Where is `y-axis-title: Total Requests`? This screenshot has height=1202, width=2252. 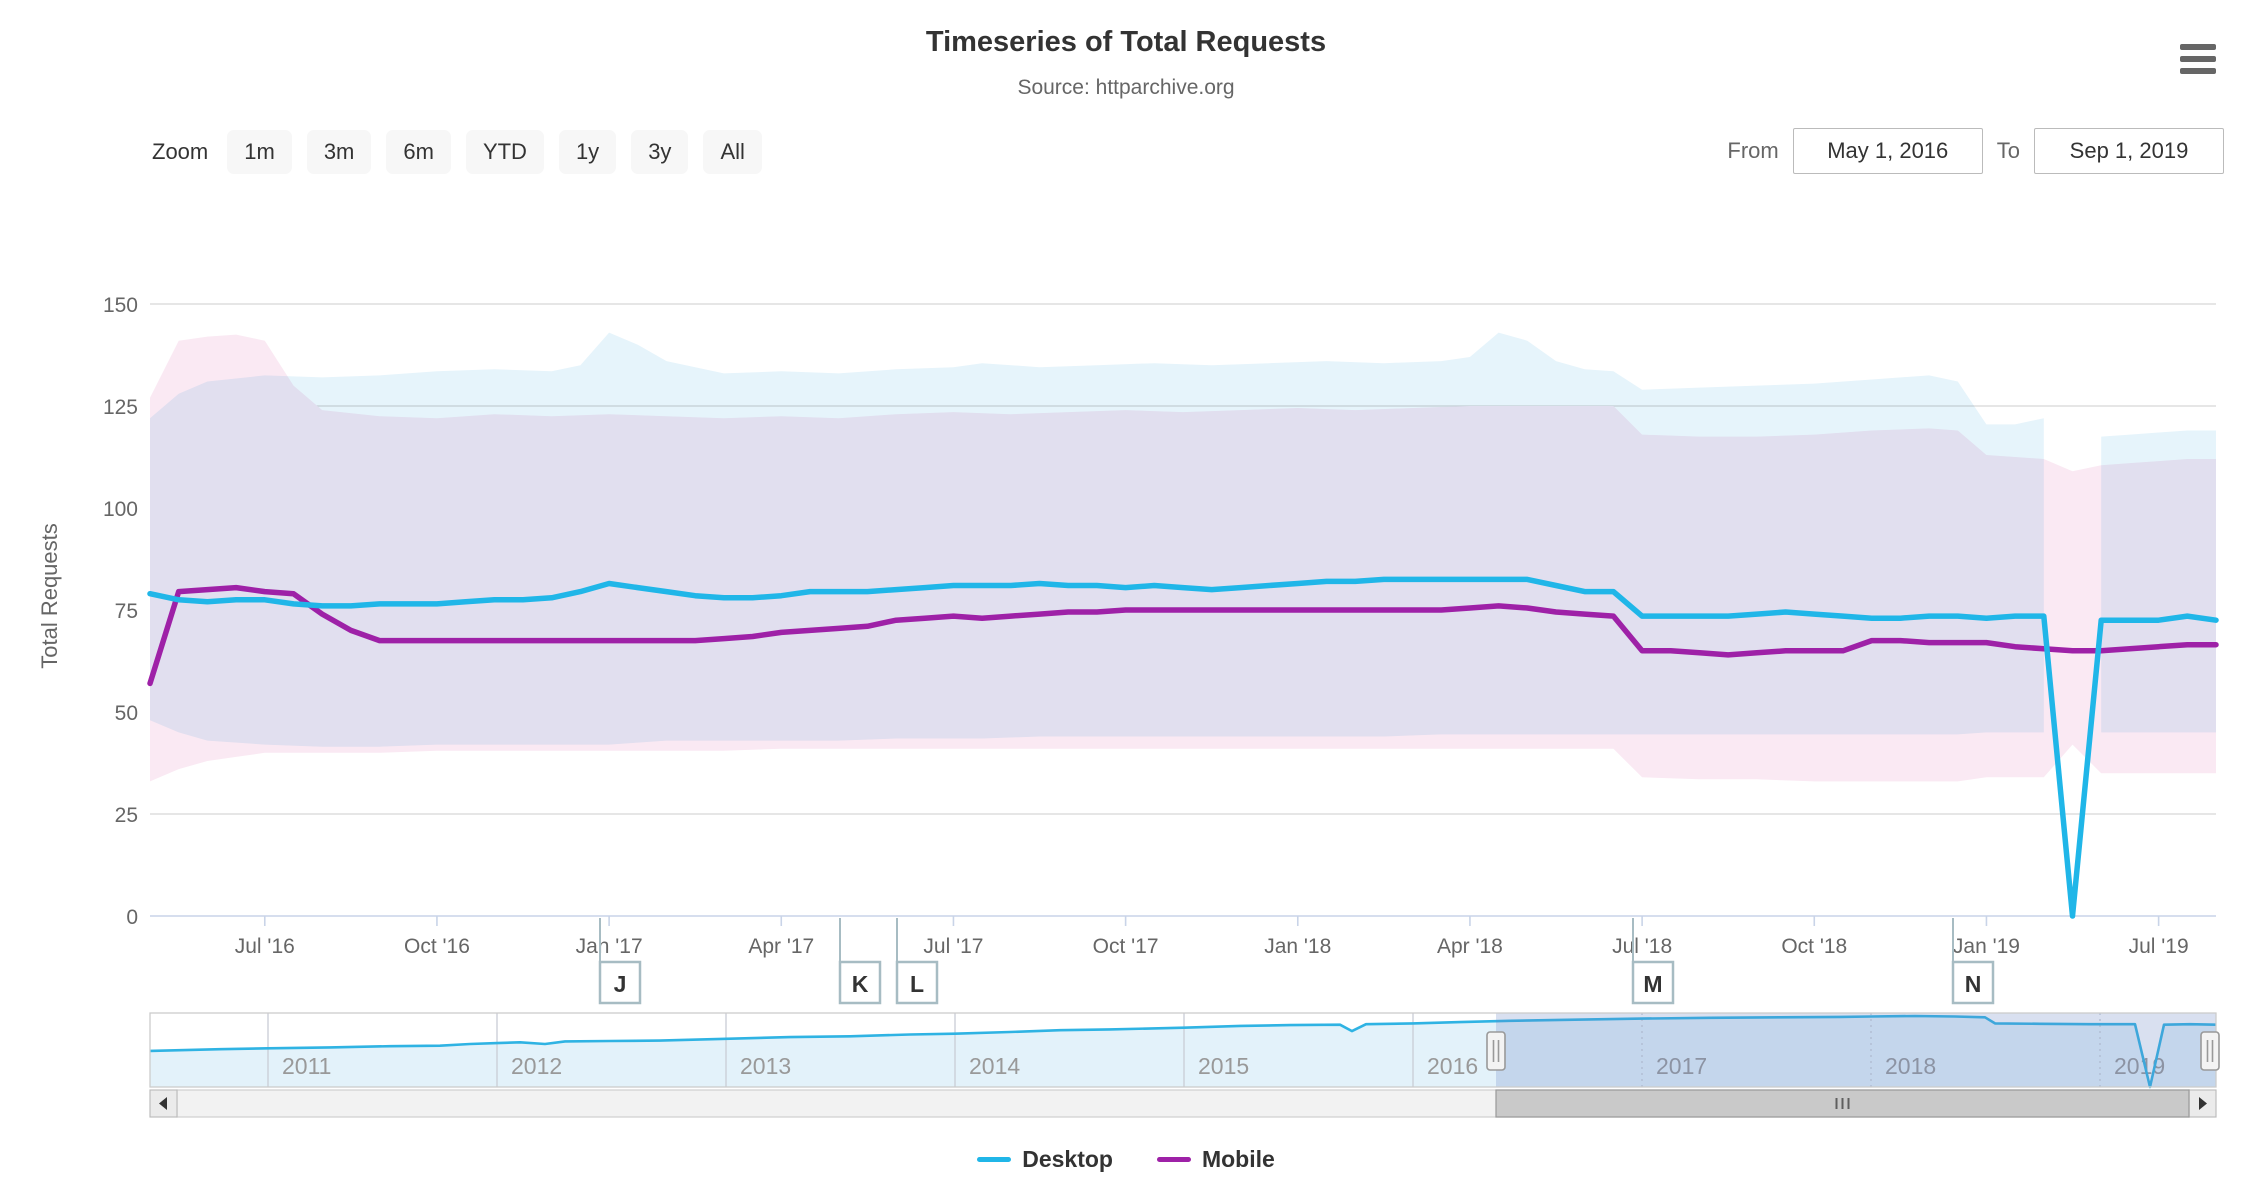
y-axis-title: Total Requests is located at coordinates (49, 596).